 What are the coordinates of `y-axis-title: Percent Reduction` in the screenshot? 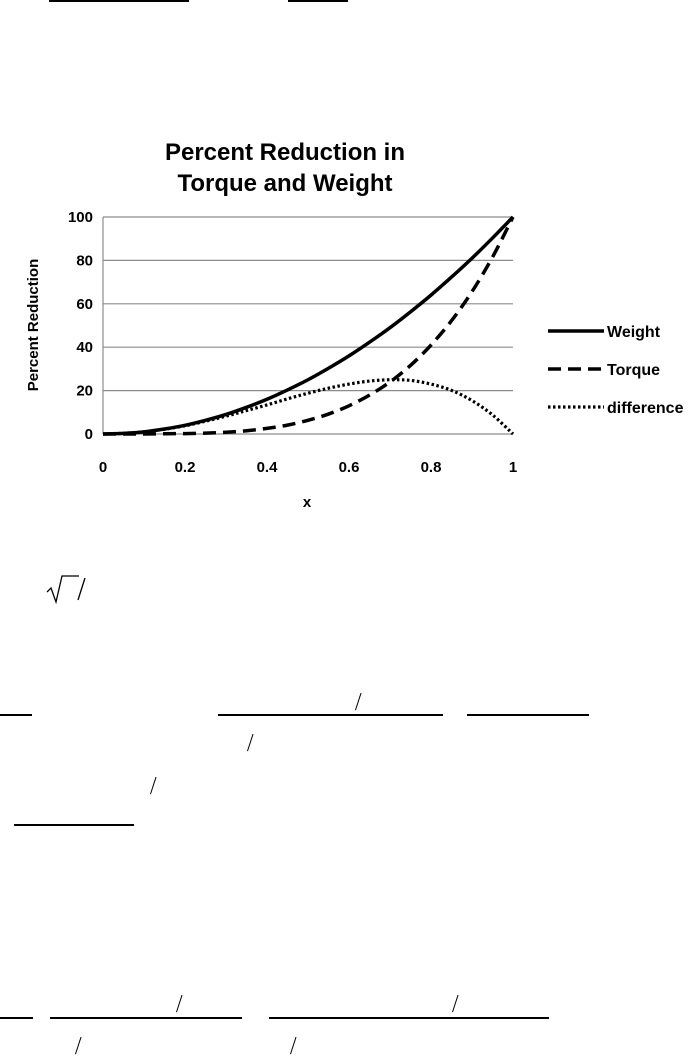 It's located at (33, 325).